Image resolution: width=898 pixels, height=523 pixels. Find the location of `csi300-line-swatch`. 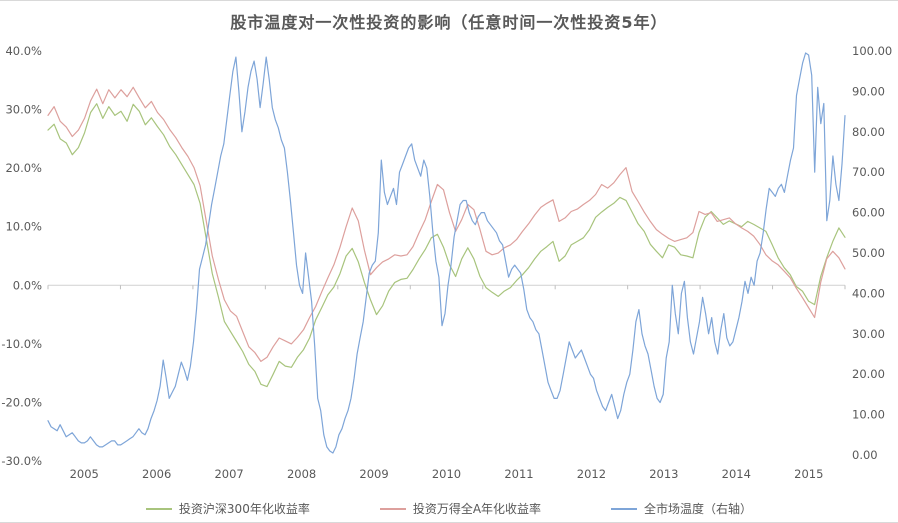

csi300-line-swatch is located at coordinates (158, 508).